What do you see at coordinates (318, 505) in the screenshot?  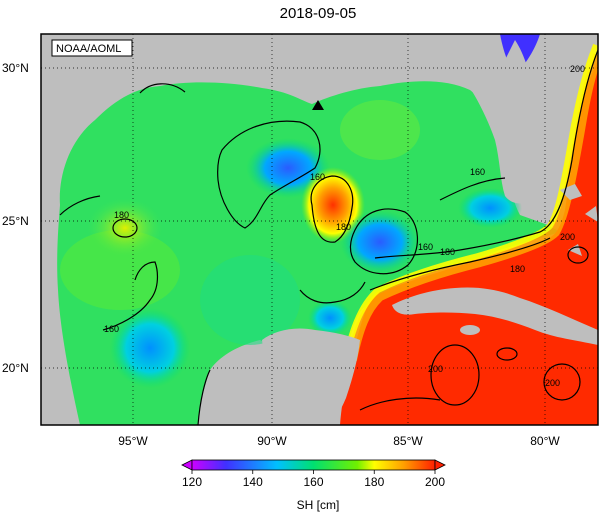 I see `colorbar-label: SH [cm]` at bounding box center [318, 505].